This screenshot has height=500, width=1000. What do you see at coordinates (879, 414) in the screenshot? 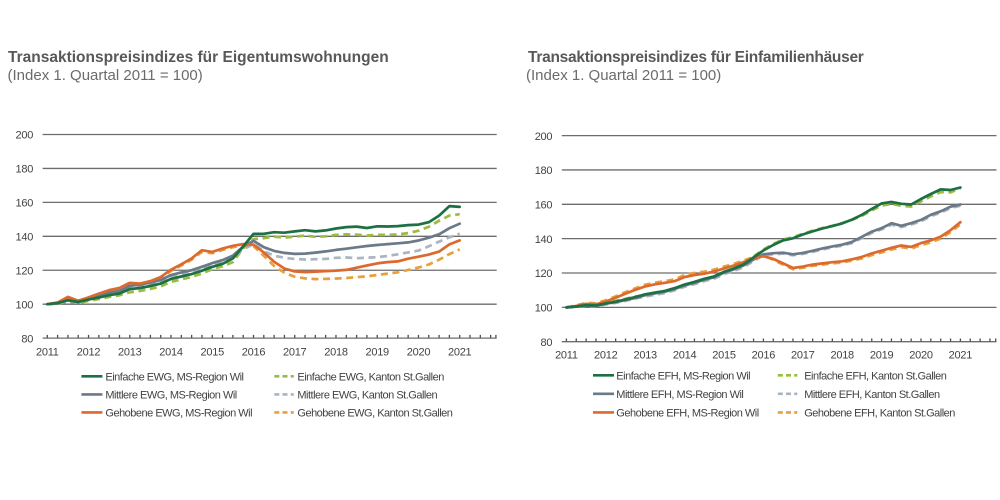
I see `svg-text: Gehobene EFH, Kanton St.Gallen` at bounding box center [879, 414].